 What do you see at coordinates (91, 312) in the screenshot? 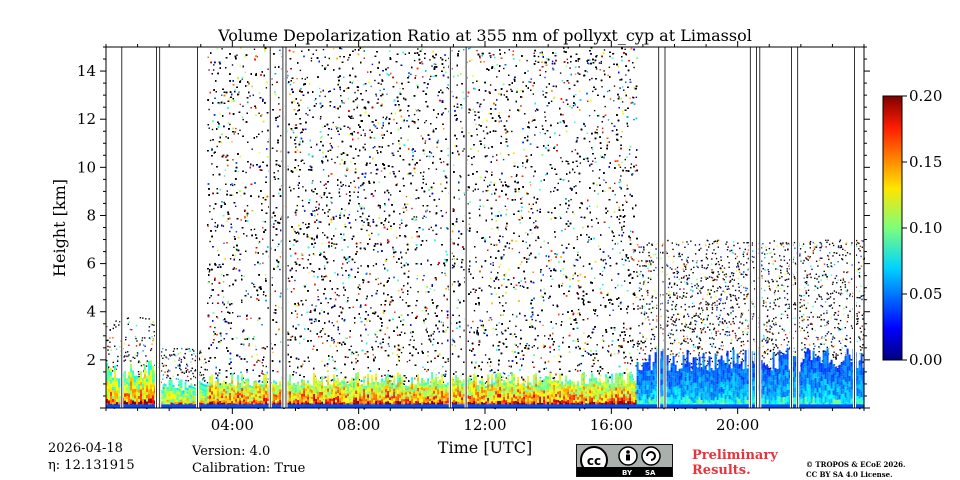
I see `y-tick-label-1: 4` at bounding box center [91, 312].